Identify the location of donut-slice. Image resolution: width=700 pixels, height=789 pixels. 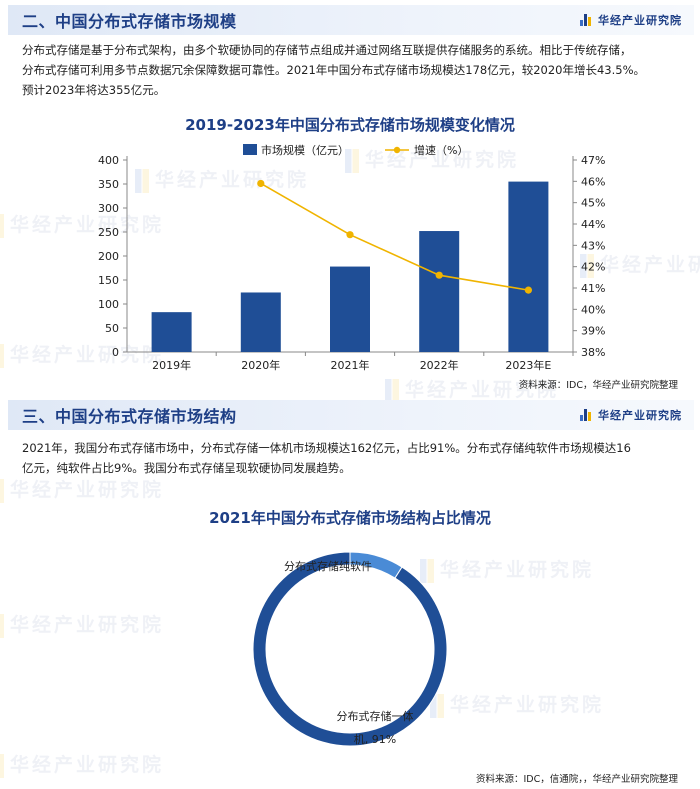
(350, 649).